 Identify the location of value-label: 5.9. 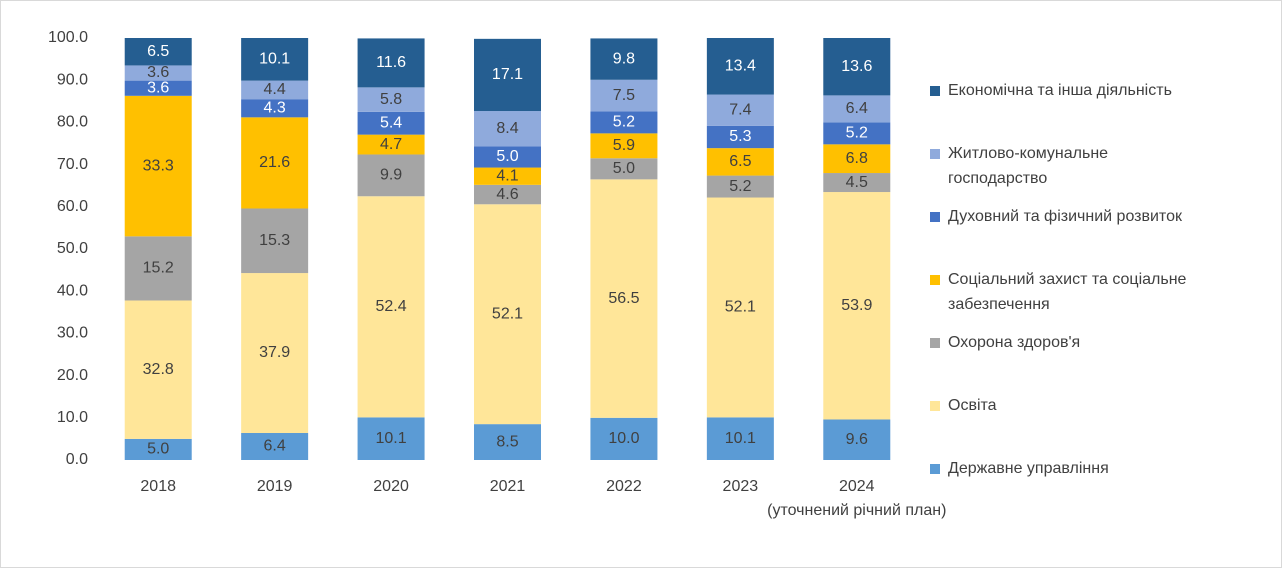
(624, 145).